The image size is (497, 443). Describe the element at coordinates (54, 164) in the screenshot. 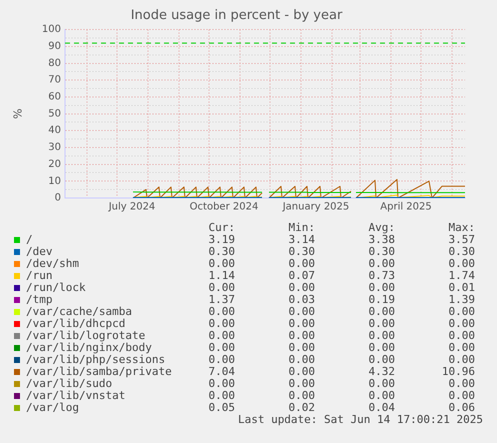

I see `y-tick-label: 20` at that location.